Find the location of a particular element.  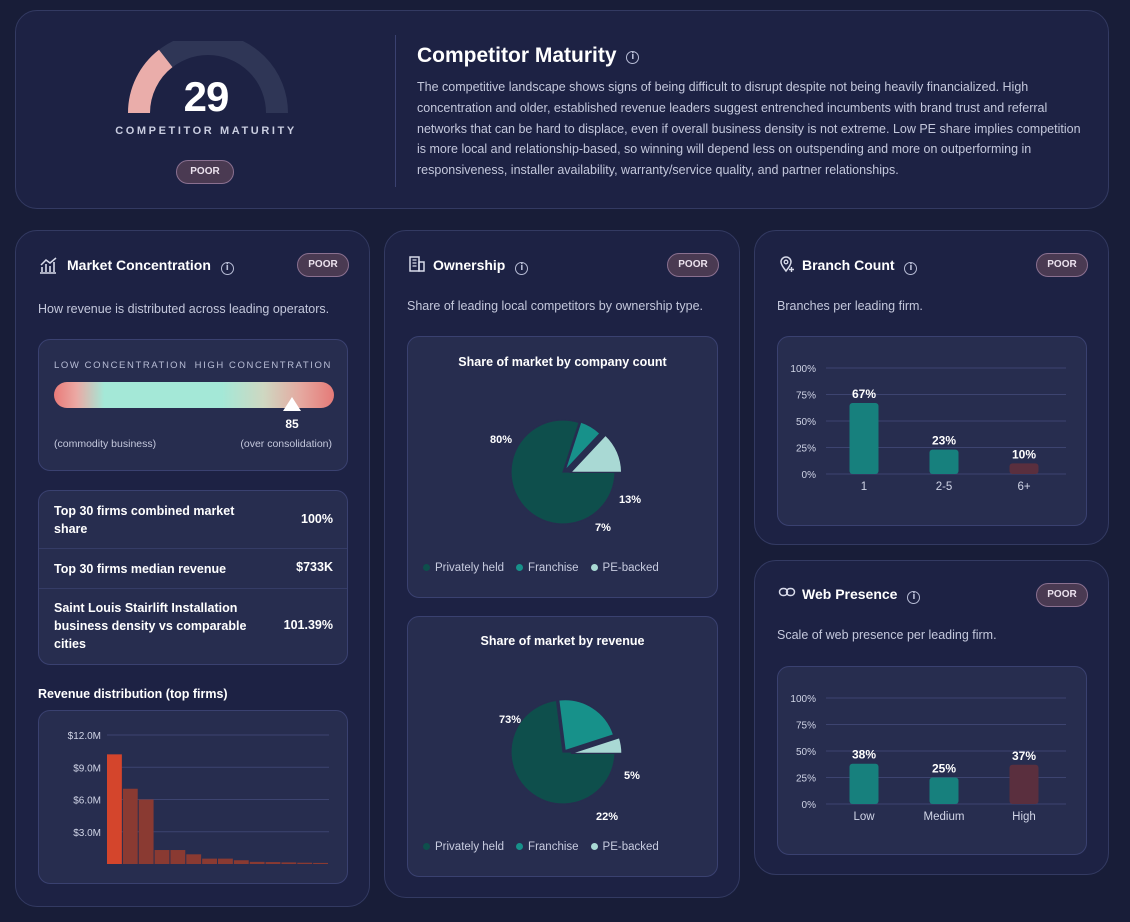

branch-count-bar-chart: 0% 25% 50% 75% 100% 67% 1 23% 2-5 10% 6+ is located at coordinates (928, 428).